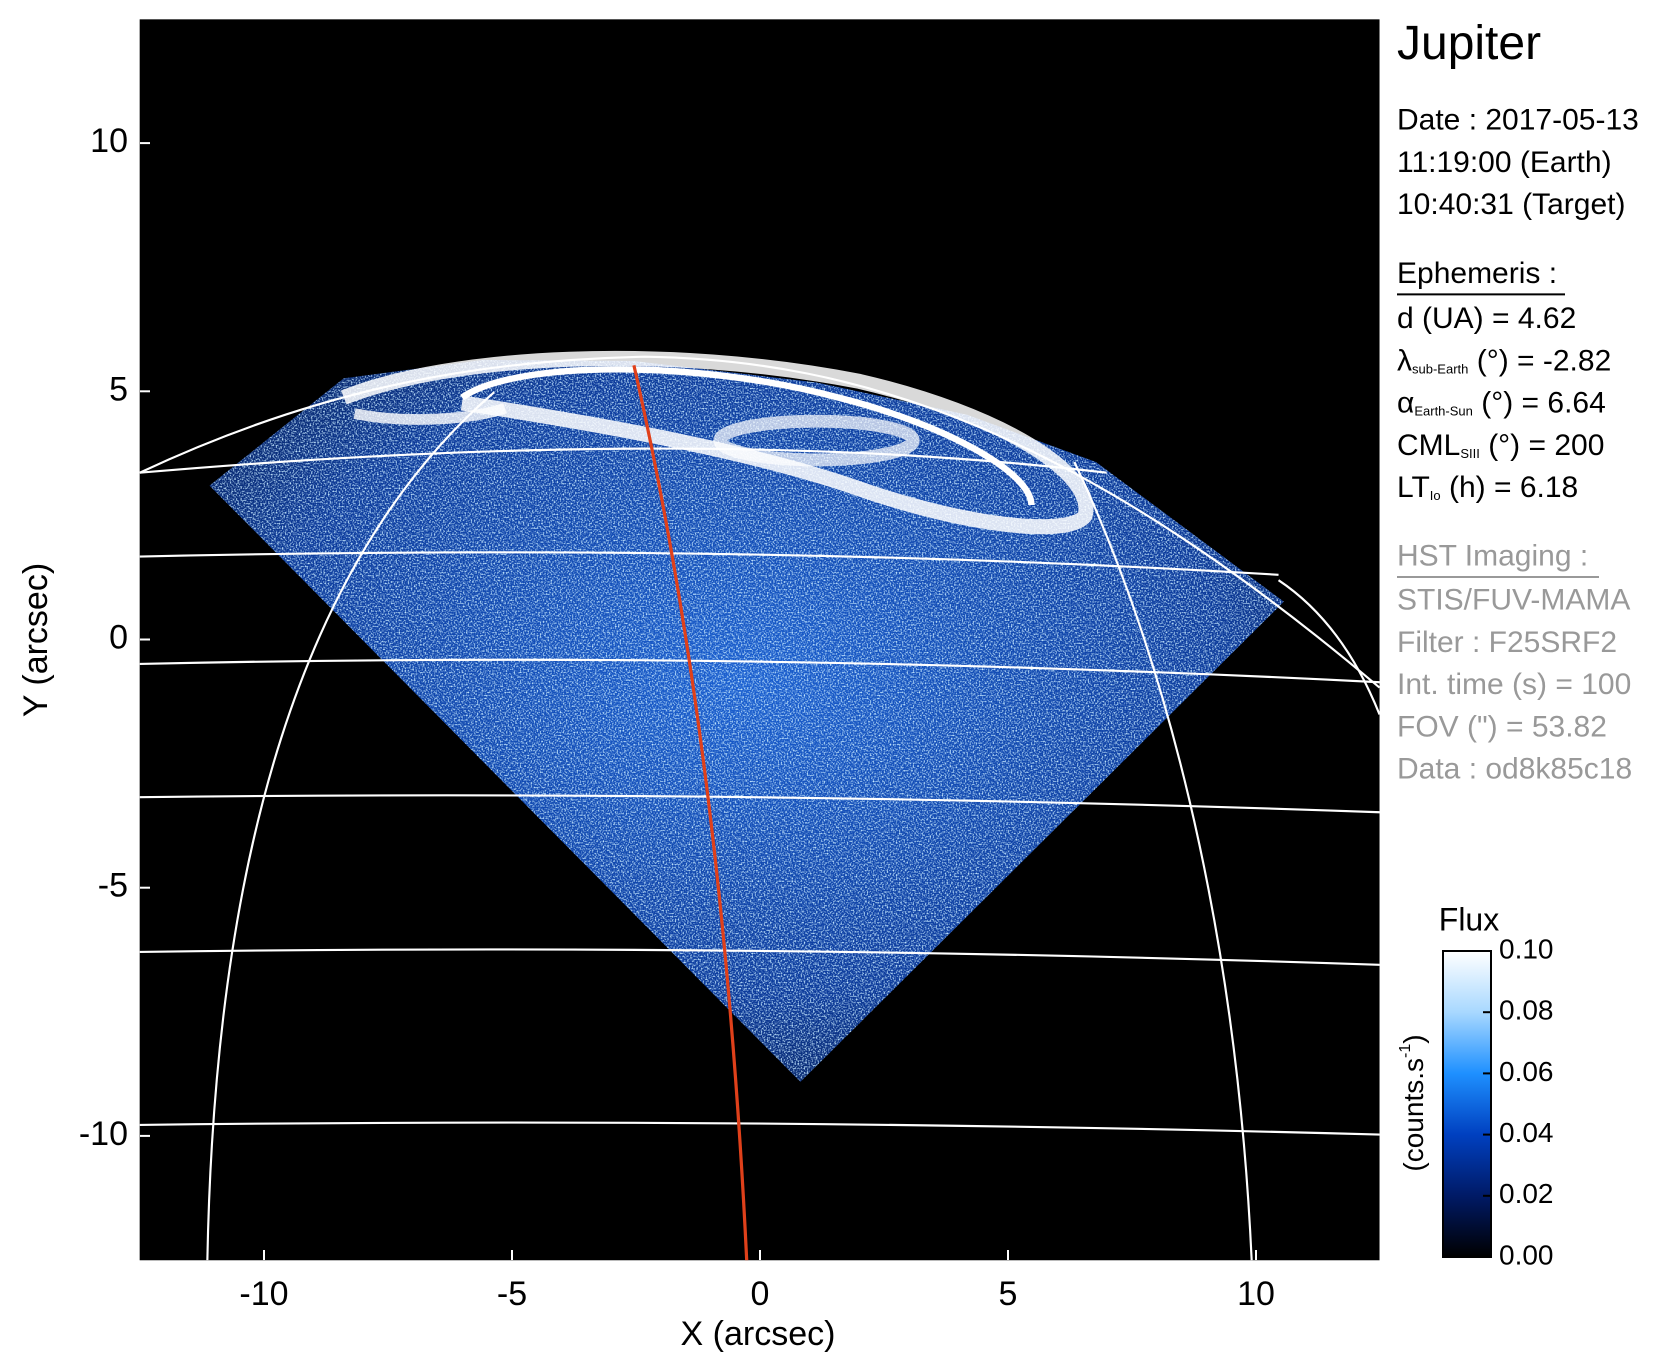 The height and width of the screenshot is (1367, 1676). Describe the element at coordinates (1539, 360) in the screenshot. I see `entry-rest: (°) = -2.82` at that location.